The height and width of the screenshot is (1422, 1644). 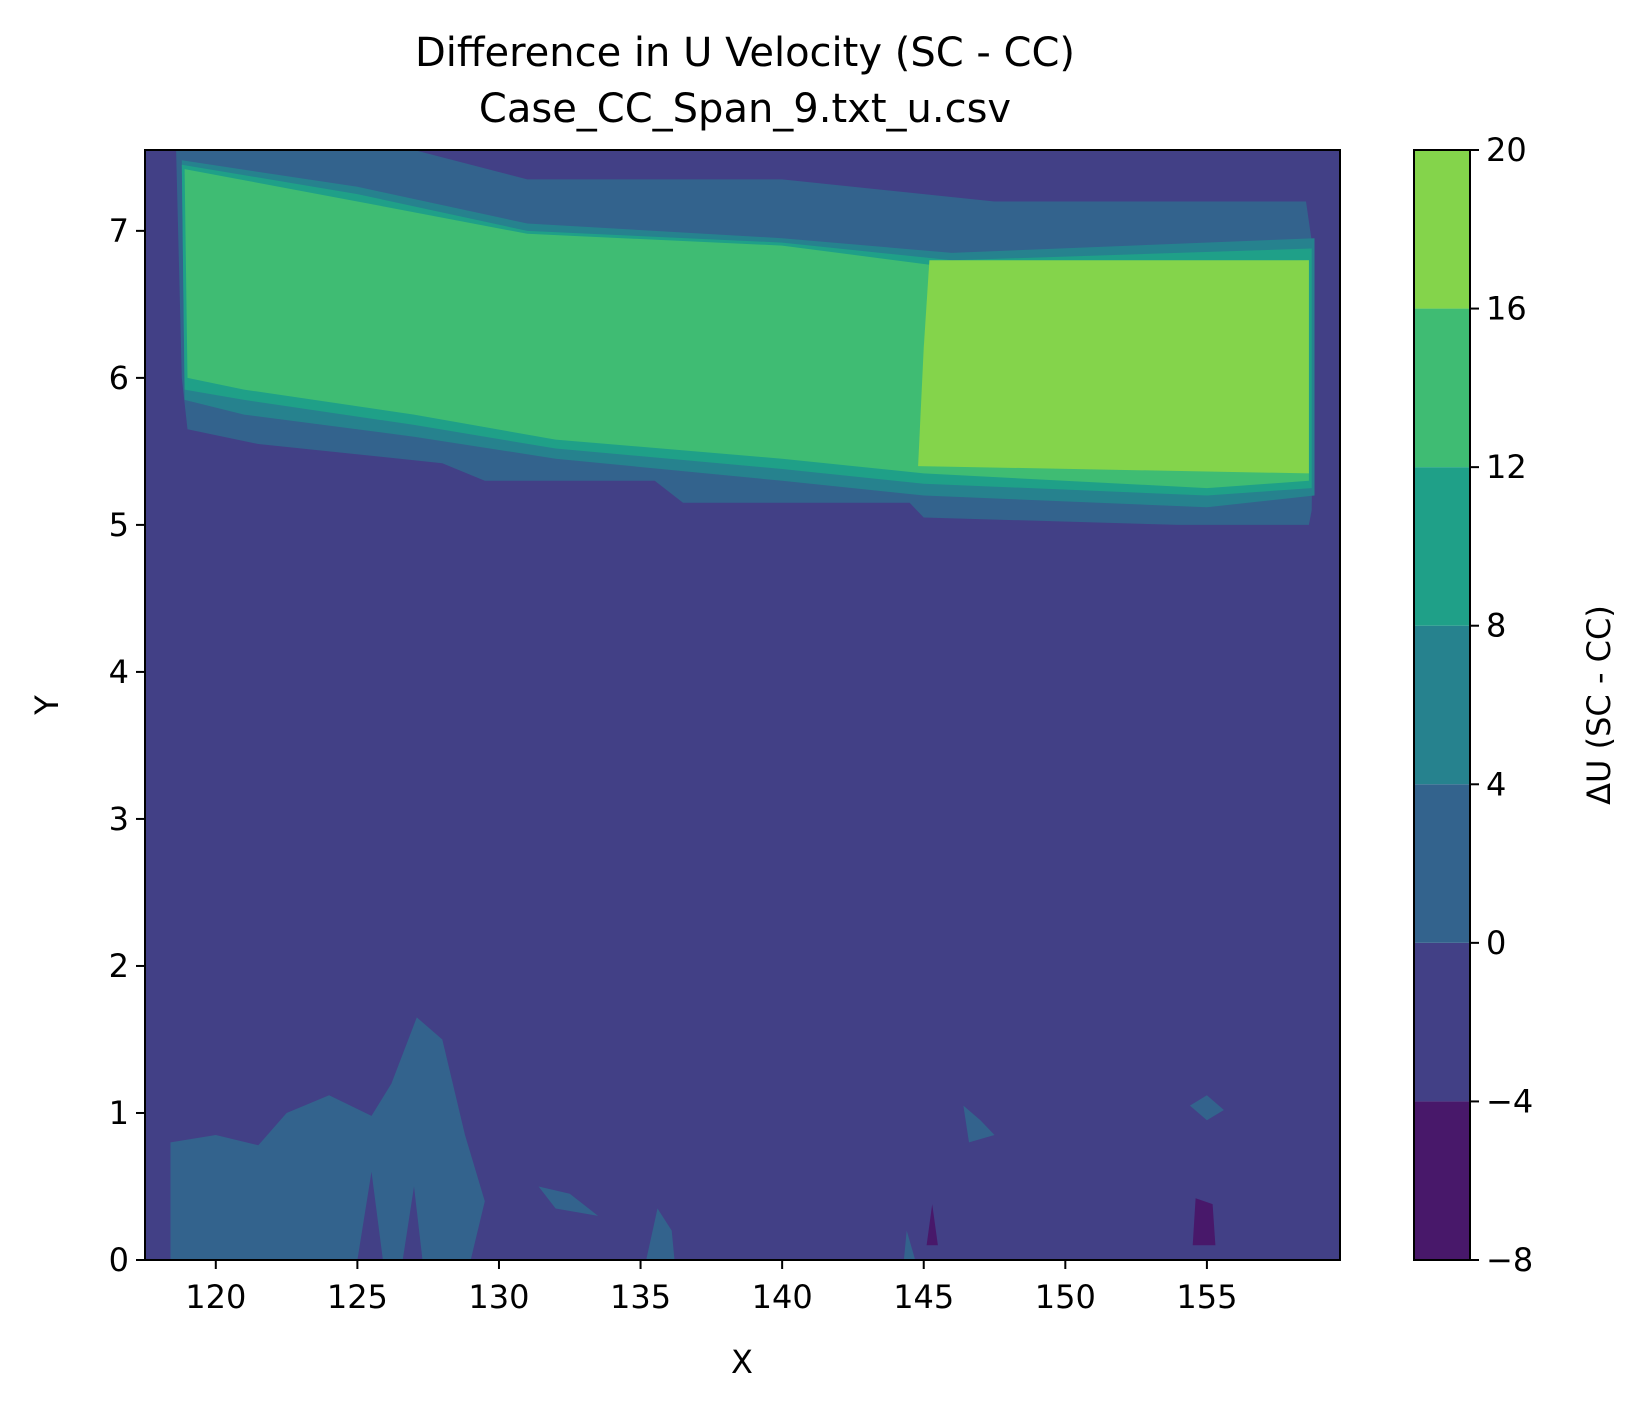 I want to click on colorbar-bands, so click(x=1442, y=705).